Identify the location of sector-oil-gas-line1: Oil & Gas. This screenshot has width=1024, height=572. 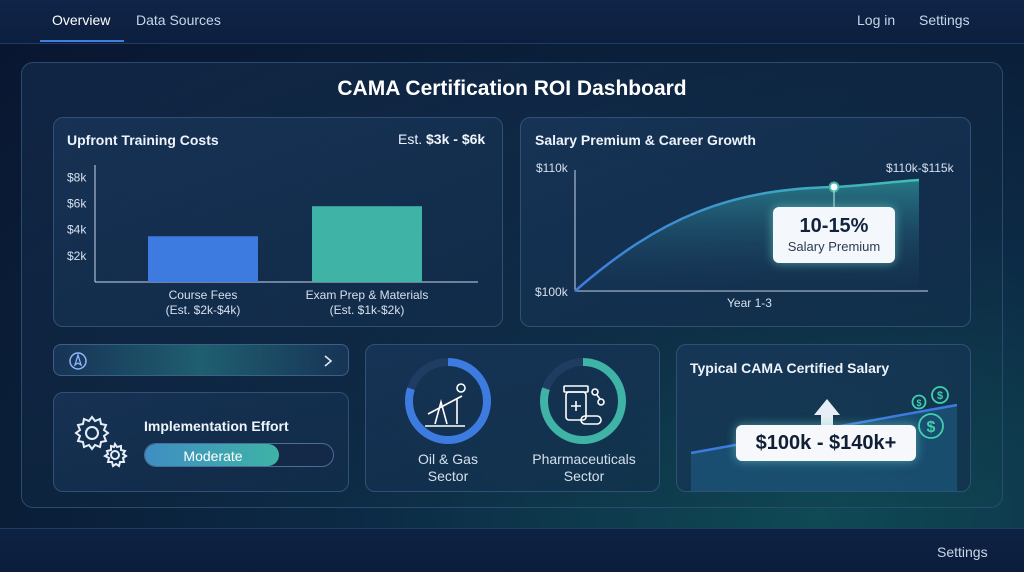
(448, 459).